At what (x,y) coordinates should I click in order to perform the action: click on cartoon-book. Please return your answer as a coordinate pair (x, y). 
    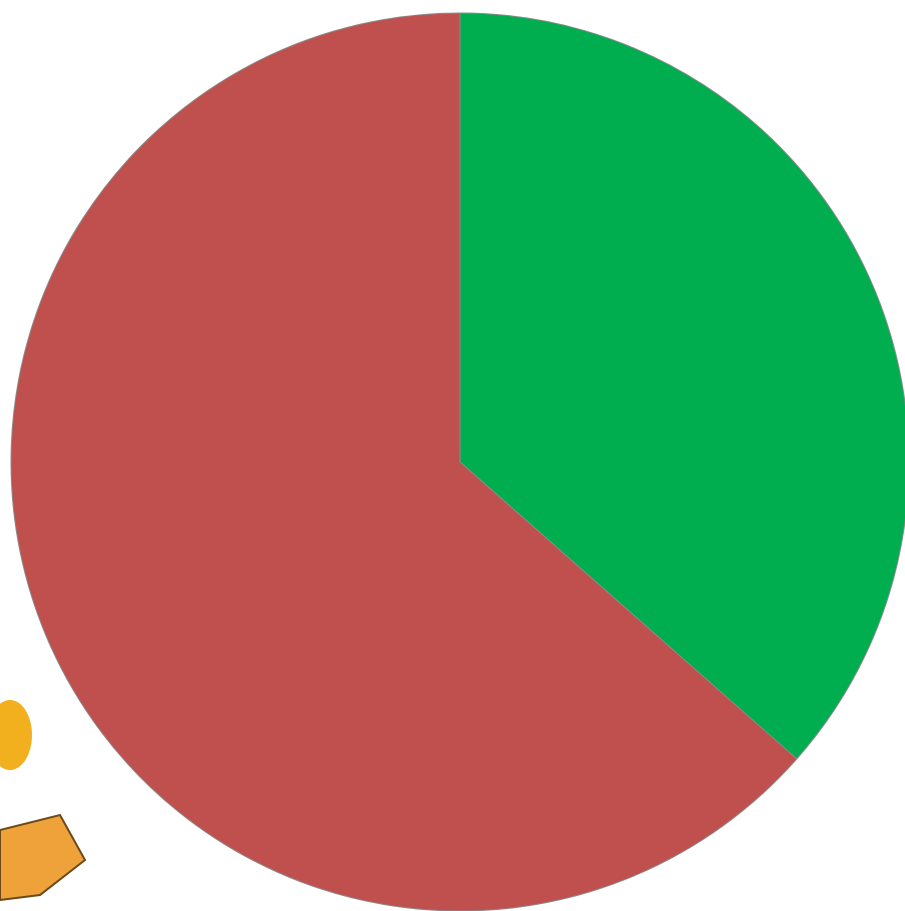
    Looking at the image, I should click on (43, 857).